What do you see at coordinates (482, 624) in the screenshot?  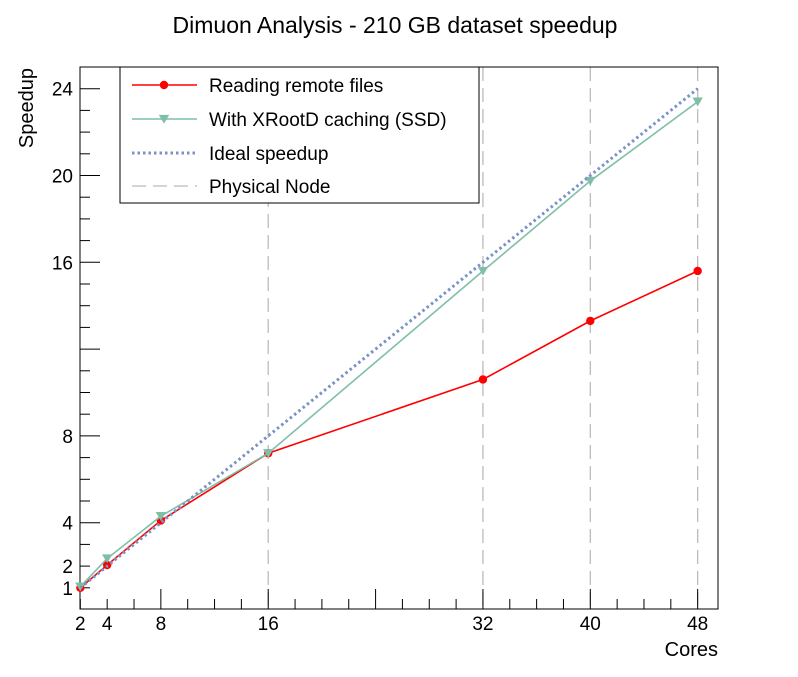 I see `x-tick-label: 32` at bounding box center [482, 624].